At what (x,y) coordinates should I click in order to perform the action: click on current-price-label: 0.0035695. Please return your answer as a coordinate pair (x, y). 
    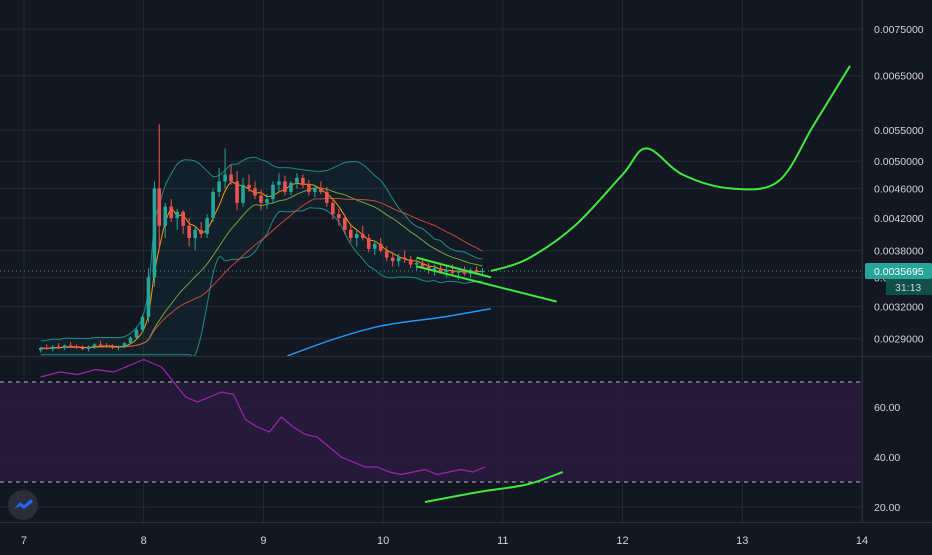
    Looking at the image, I should click on (899, 272).